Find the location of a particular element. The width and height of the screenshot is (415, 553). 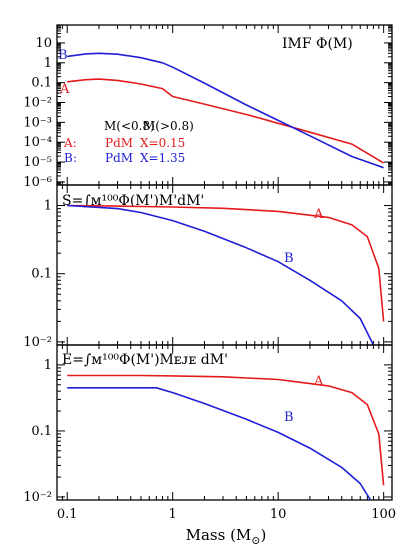

panel-e-title: E=∫ᴍ¹⁰⁰Φ(M')Mᴇᴊᴇ dM' is located at coordinates (145, 360).